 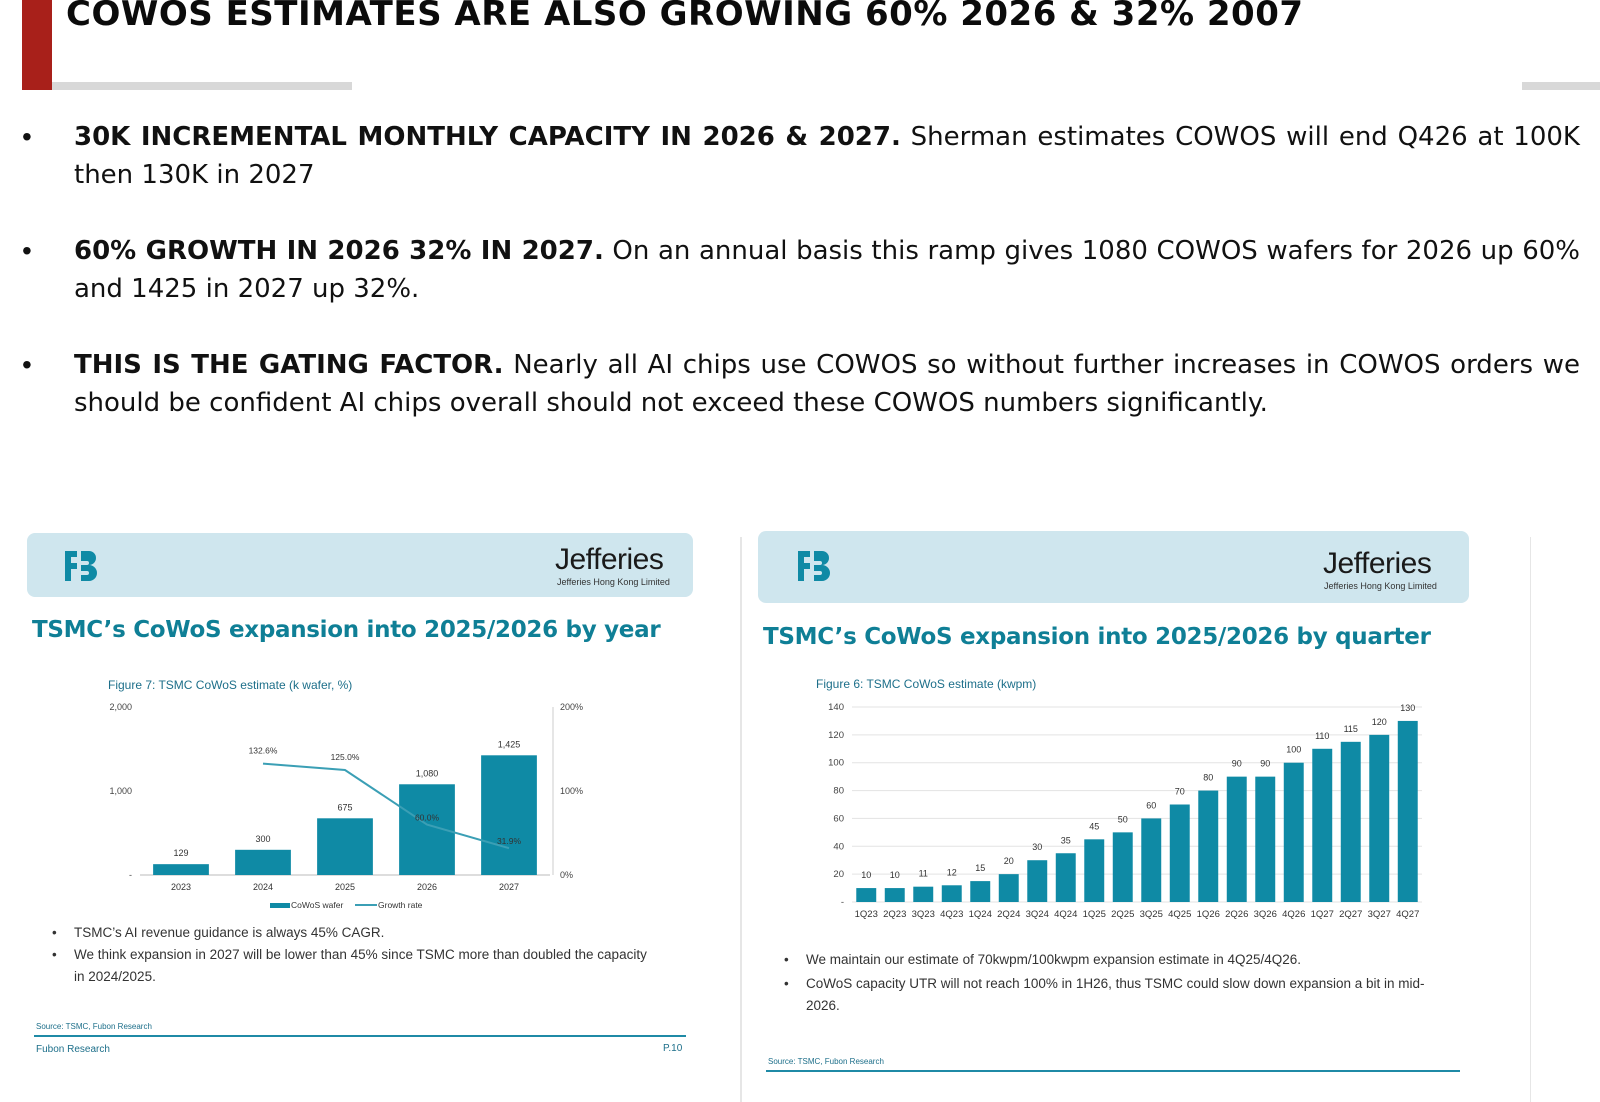 What do you see at coordinates (1208, 846) in the screenshot?
I see `bar-1Q26` at bounding box center [1208, 846].